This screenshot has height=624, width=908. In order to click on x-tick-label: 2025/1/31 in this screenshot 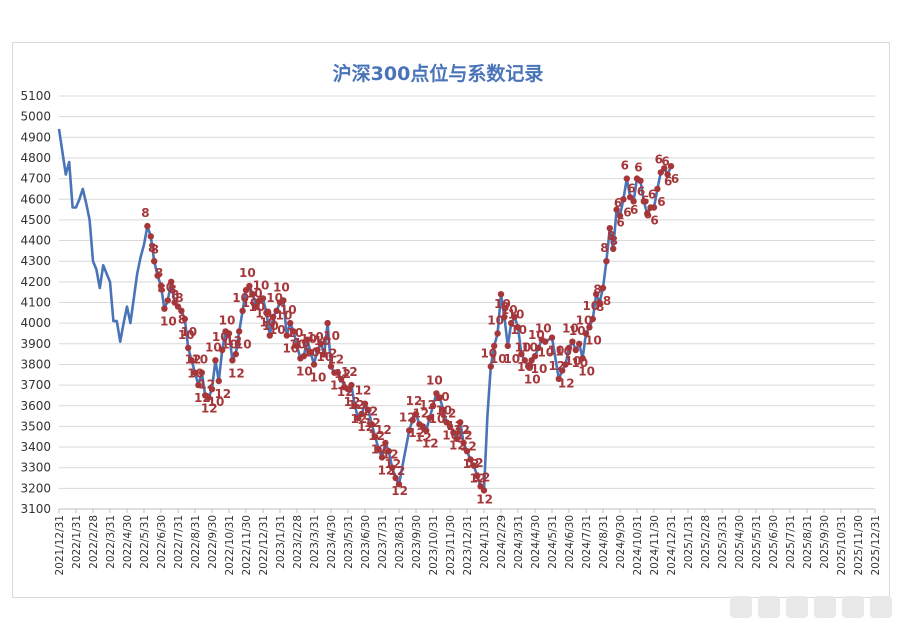, I will do `click(689, 542)`.